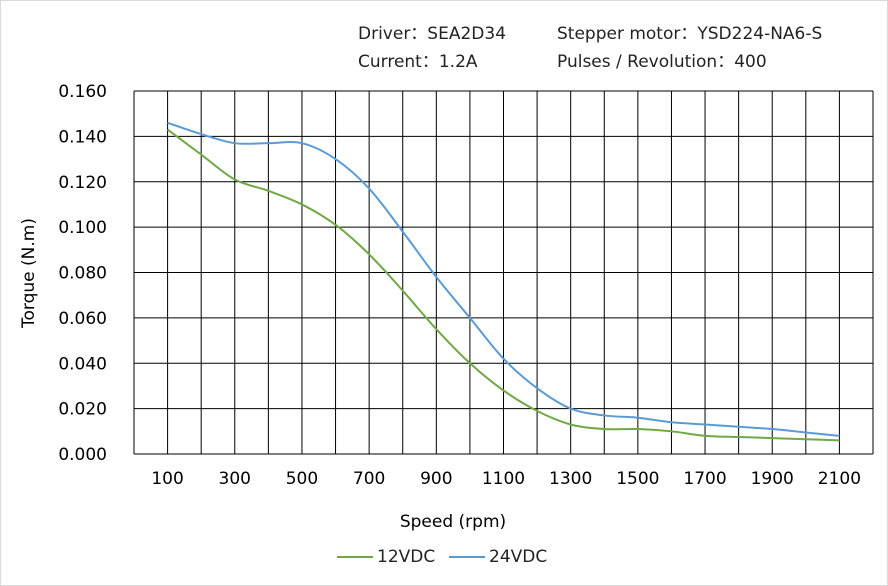 The height and width of the screenshot is (586, 888). What do you see at coordinates (839, 479) in the screenshot?
I see `x-tick-label: 2100` at bounding box center [839, 479].